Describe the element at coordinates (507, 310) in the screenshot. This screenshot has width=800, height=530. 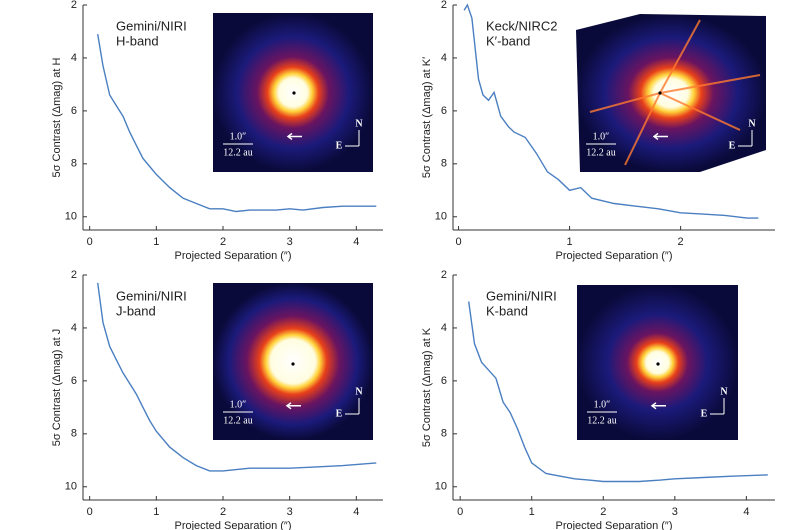
I see `panel-label: K-band` at that location.